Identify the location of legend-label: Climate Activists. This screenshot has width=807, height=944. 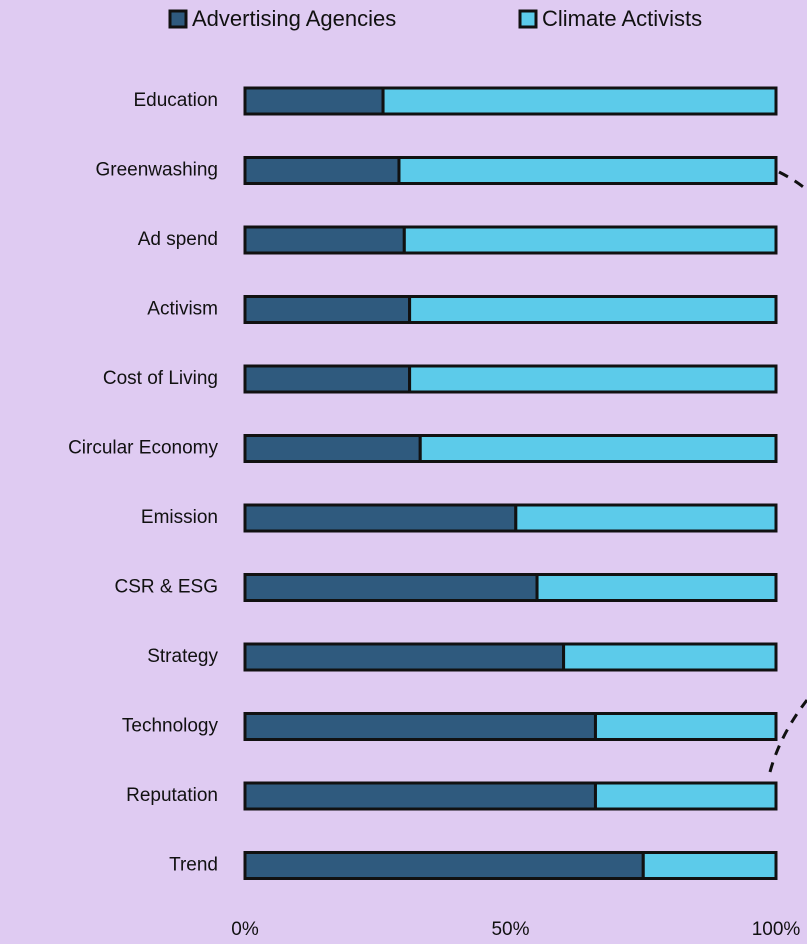
(622, 18).